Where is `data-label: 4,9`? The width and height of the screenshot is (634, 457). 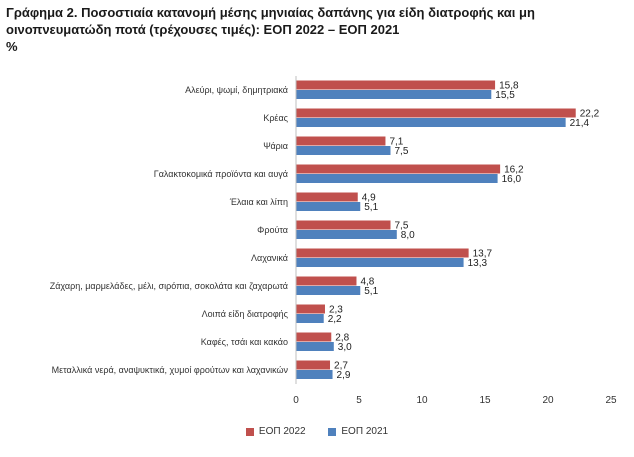 data-label: 4,9 is located at coordinates (369, 198).